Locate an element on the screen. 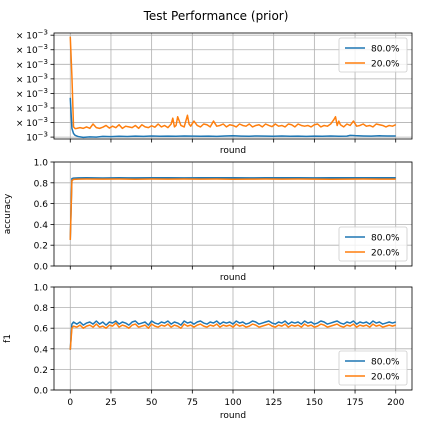 This screenshot has width=432, height=432. x-tick-label: 0 is located at coordinates (70, 403).